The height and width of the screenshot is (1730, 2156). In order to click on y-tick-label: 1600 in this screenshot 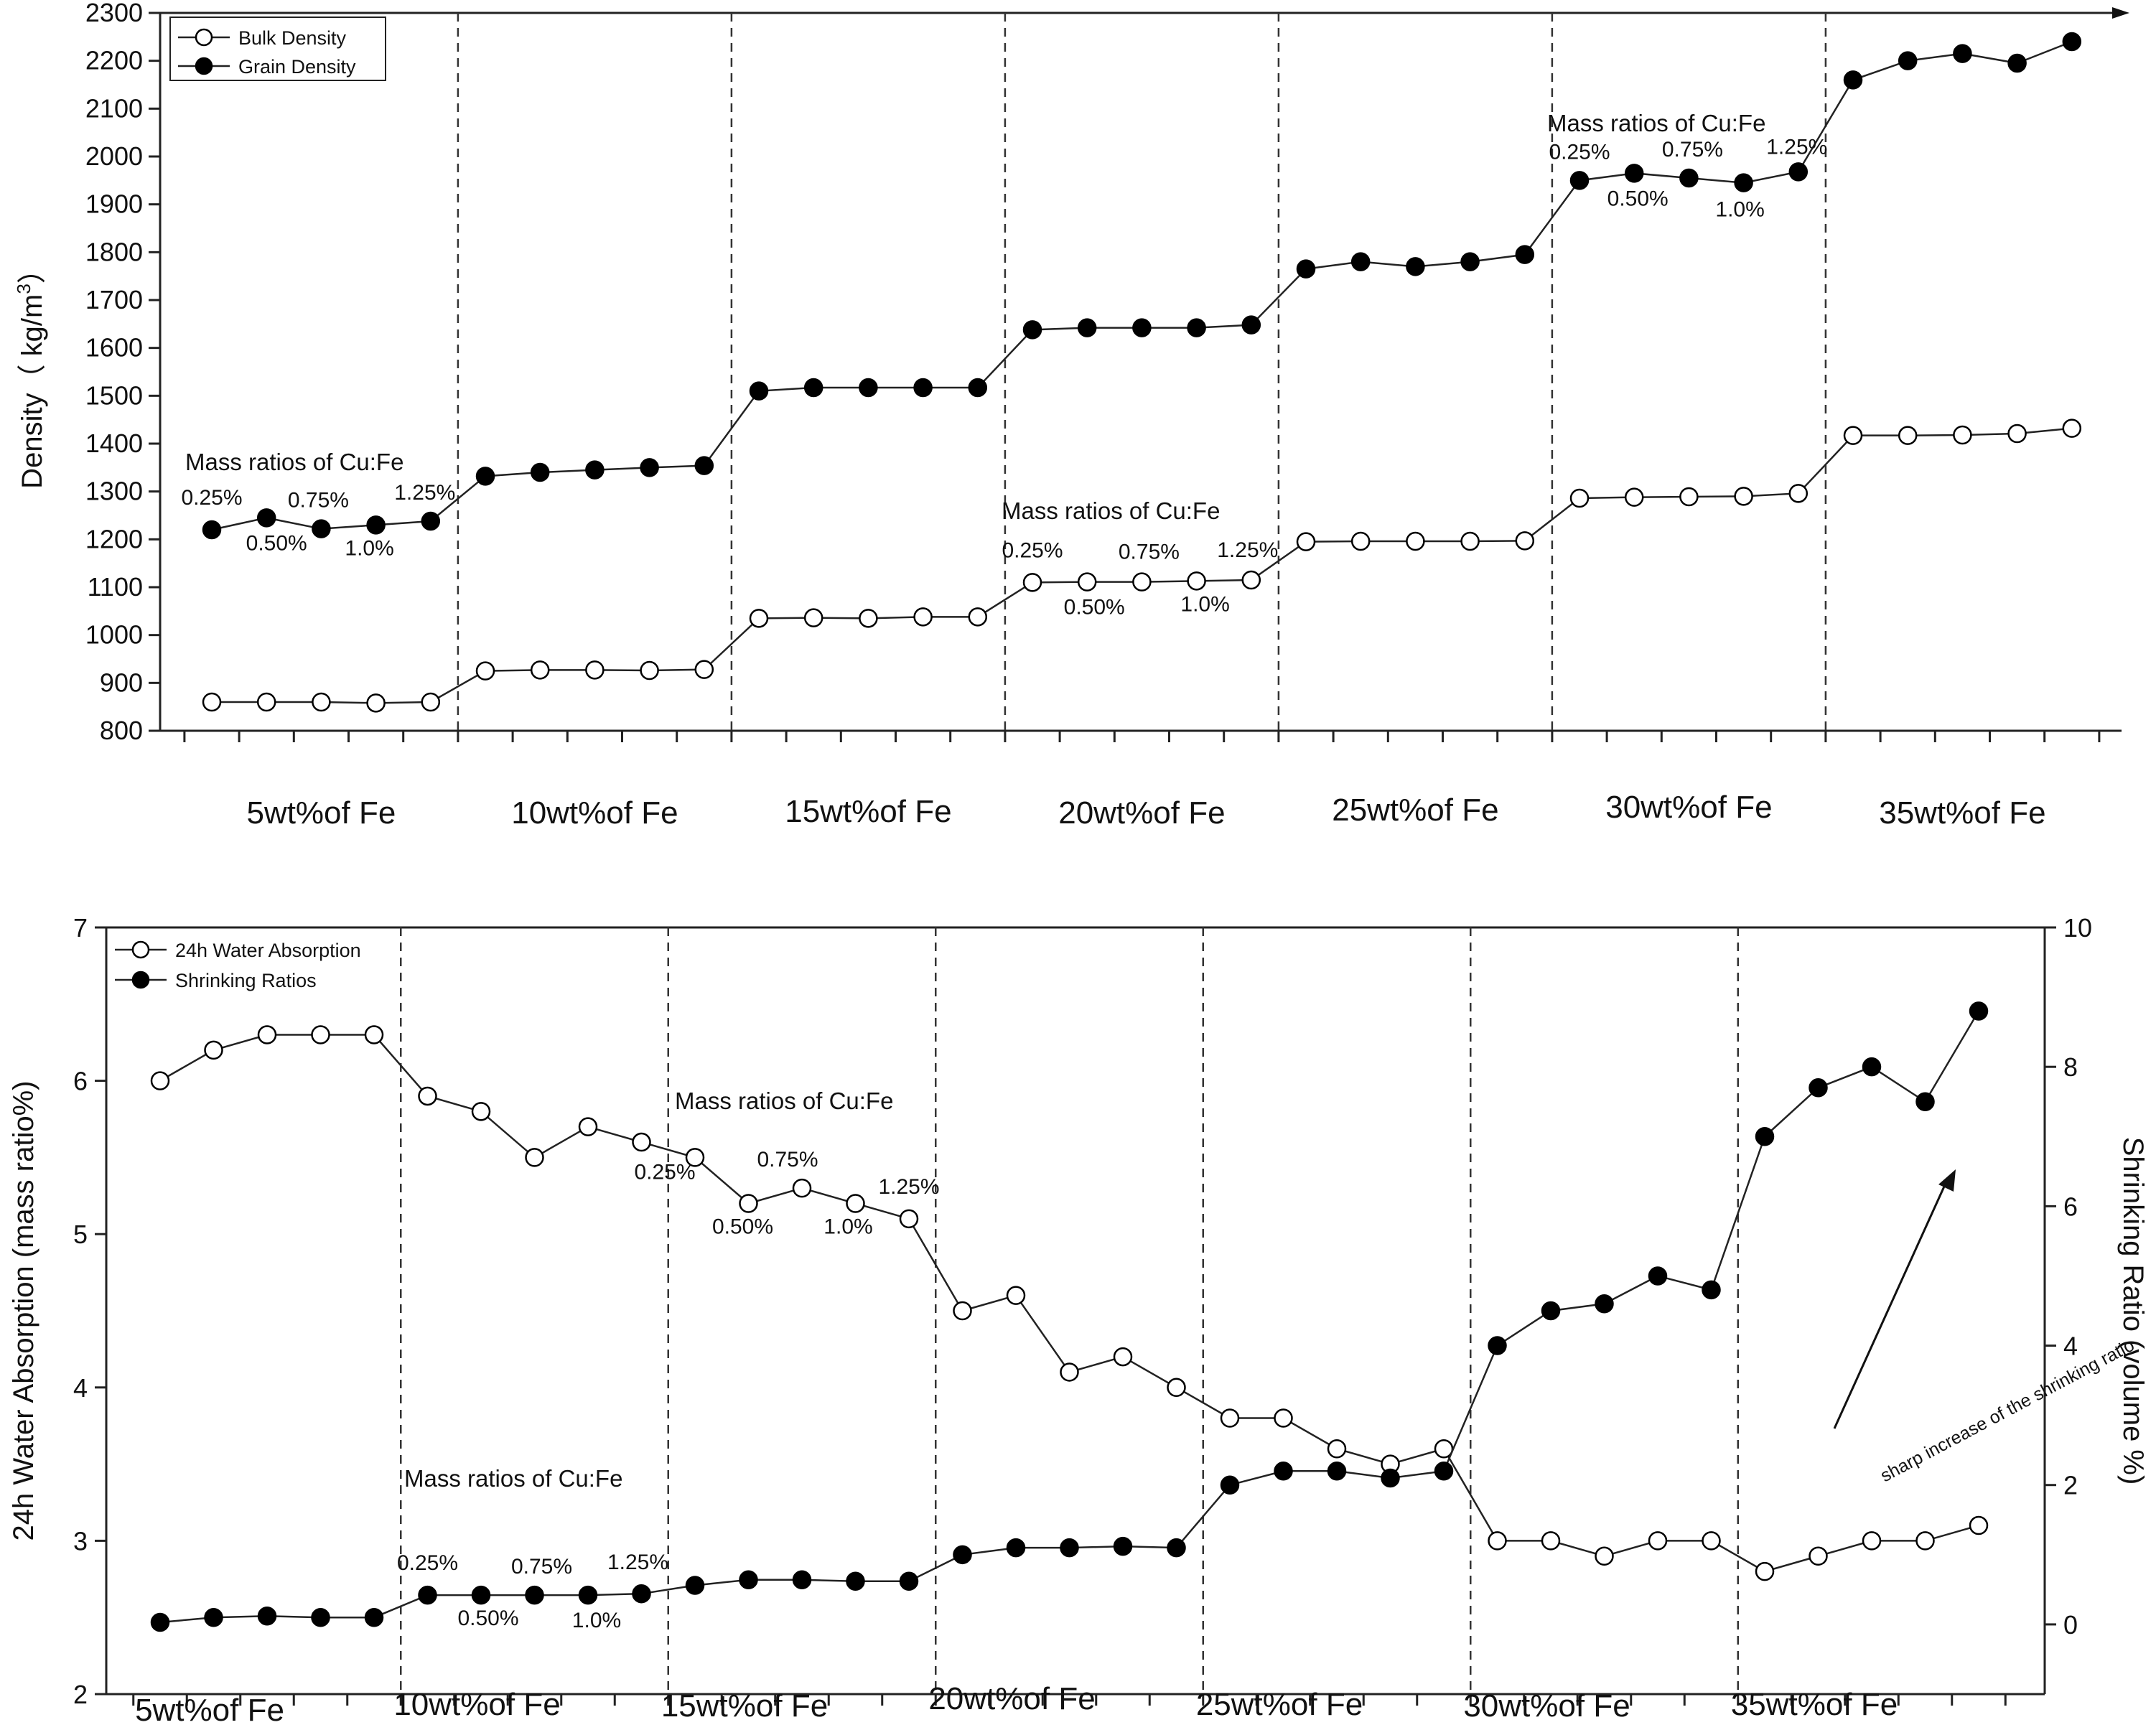, I will do `click(114, 348)`.